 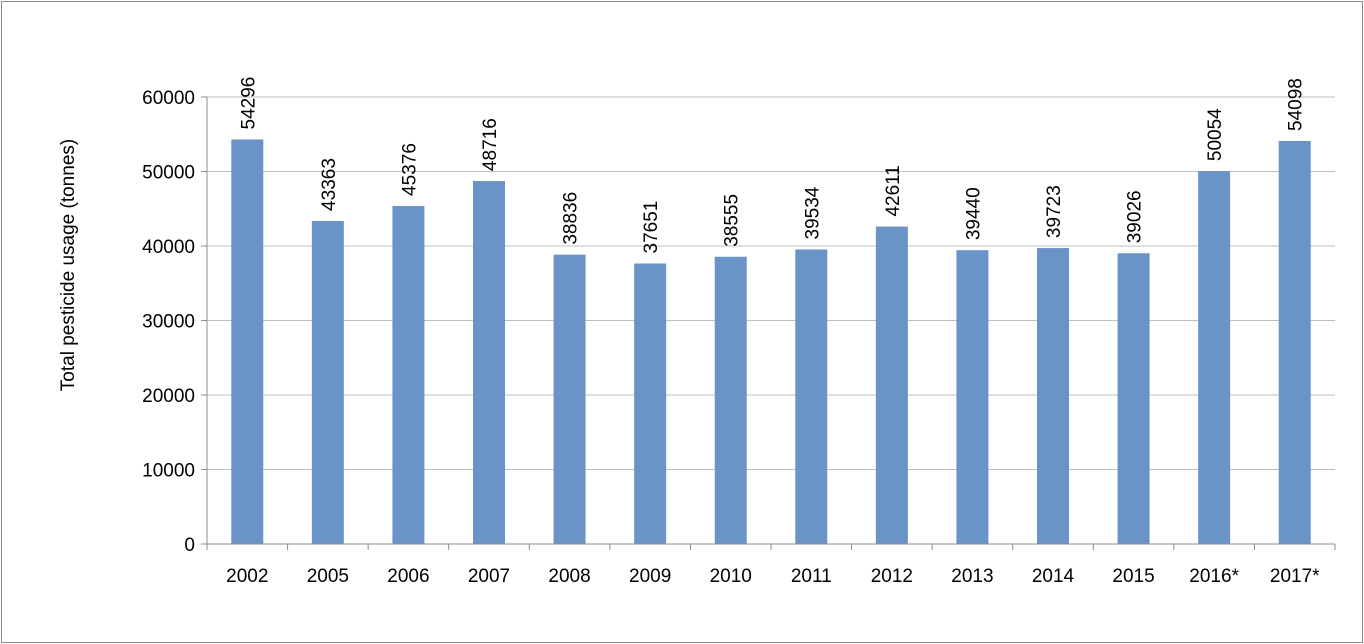 I want to click on data-label: 54296, so click(x=248, y=103).